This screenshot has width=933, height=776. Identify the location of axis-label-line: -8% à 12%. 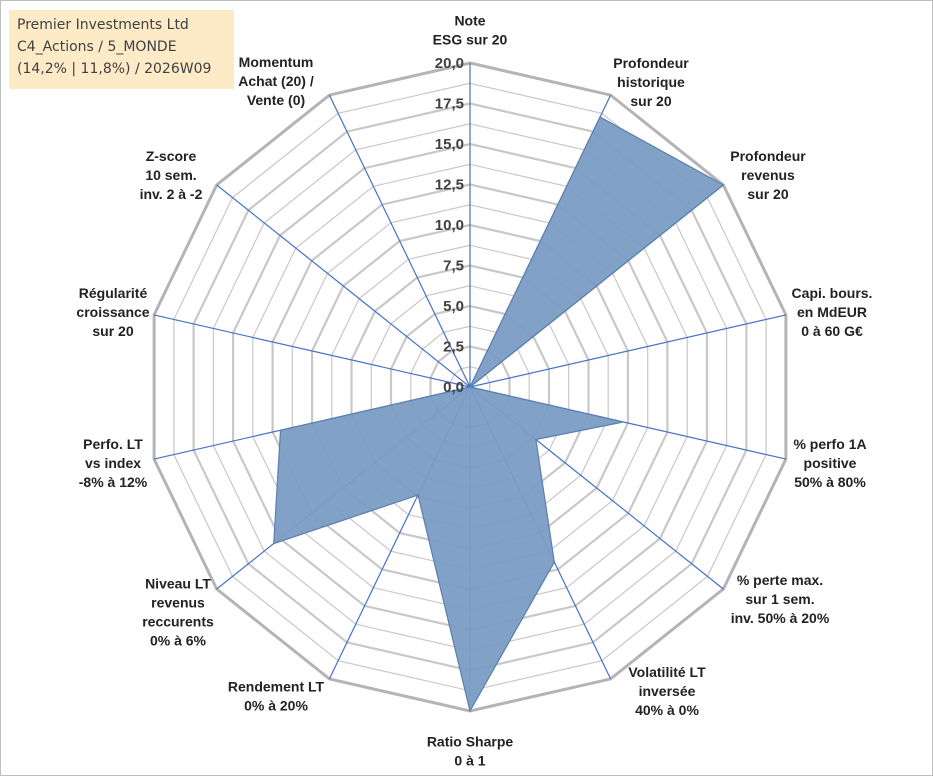
(113, 482).